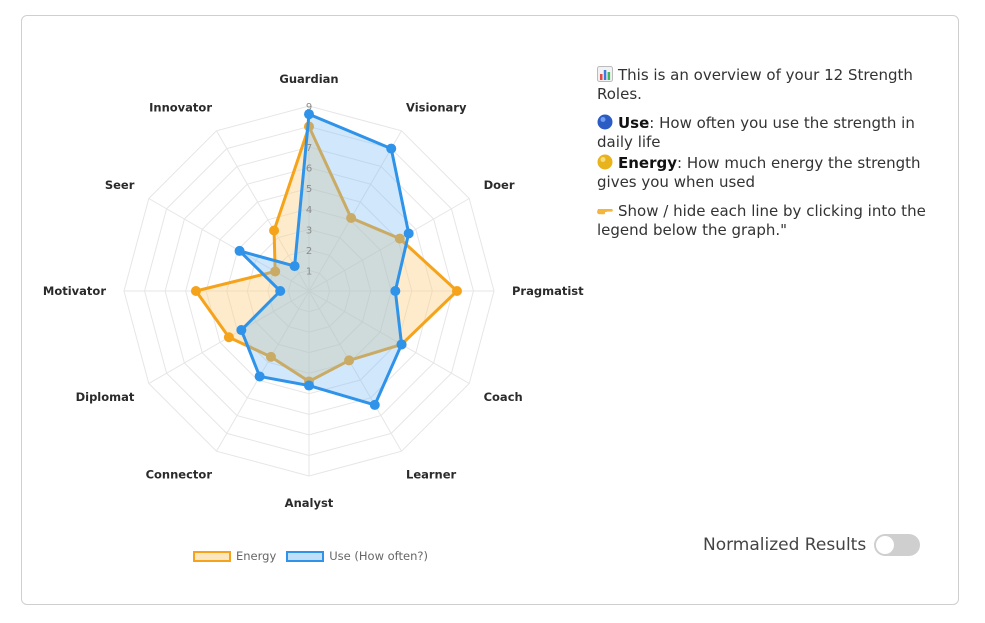 This screenshot has width=985, height=623. What do you see at coordinates (885, 545) in the screenshot?
I see `toggle-knob` at bounding box center [885, 545].